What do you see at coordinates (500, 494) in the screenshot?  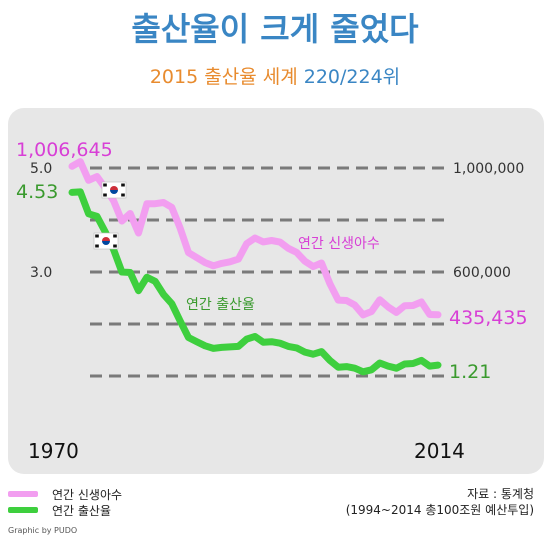 I see `source-line-1: 자료 : 통계청` at bounding box center [500, 494].